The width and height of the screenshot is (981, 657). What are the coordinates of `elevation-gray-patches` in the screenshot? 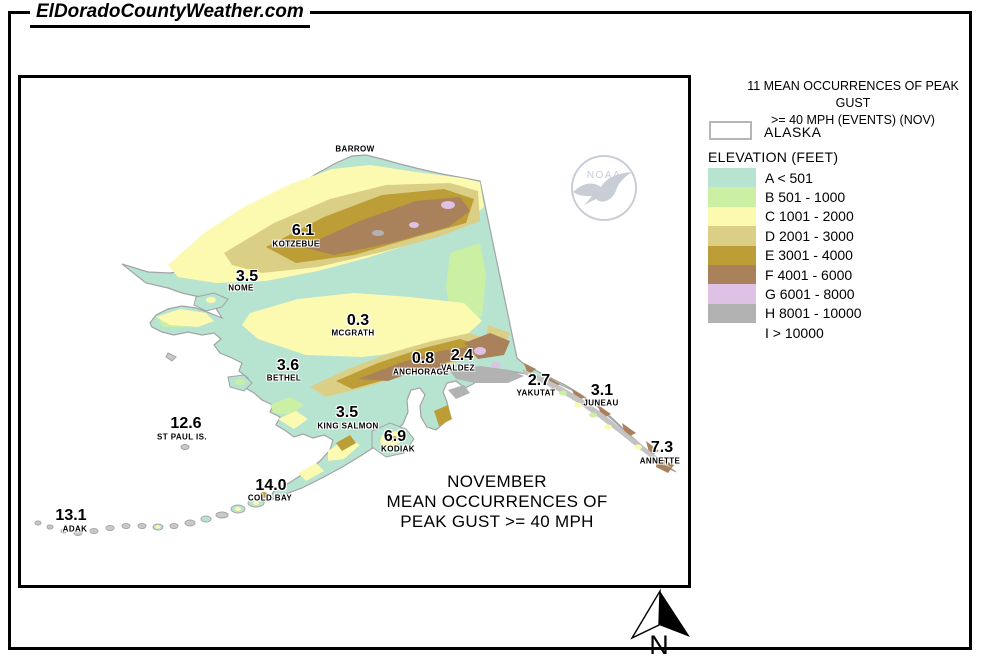 It's located at (448, 314).